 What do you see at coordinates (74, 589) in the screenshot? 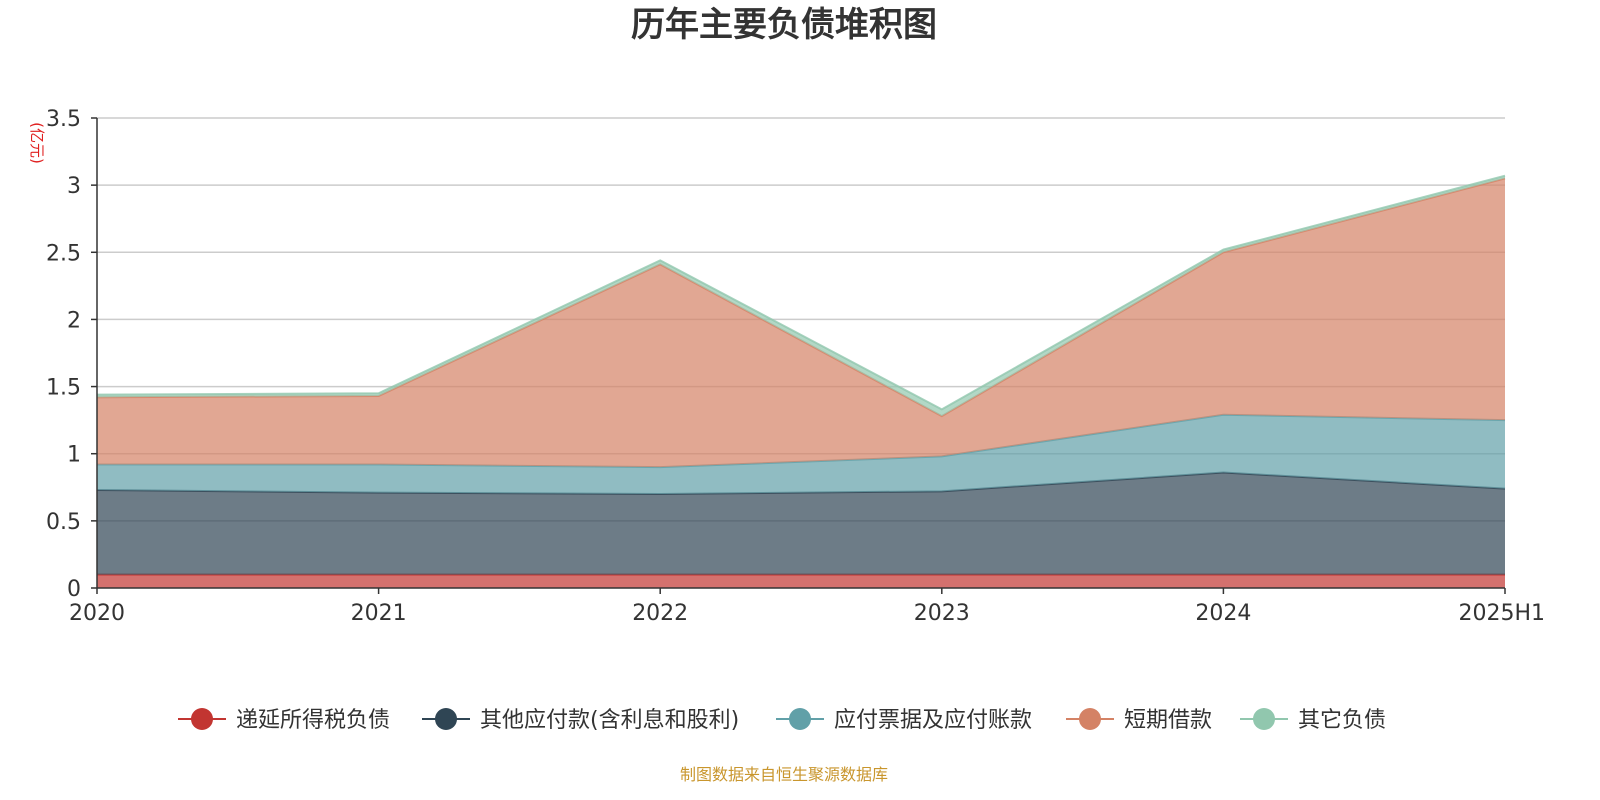
I see `y-tick-label-0: 0` at bounding box center [74, 589].